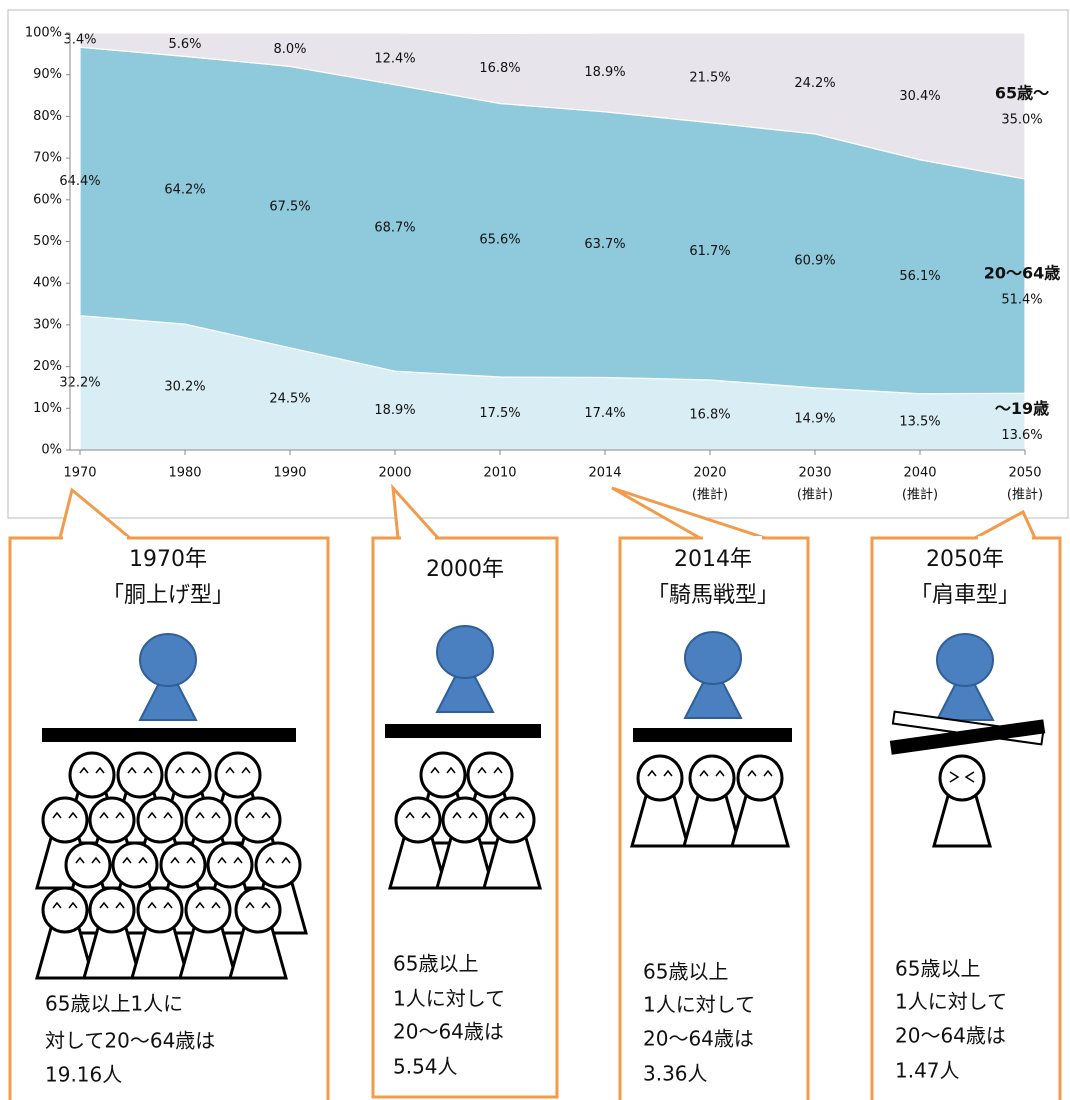 The height and width of the screenshot is (1100, 1070). I want to click on data-label: 13.5%, so click(919, 421).